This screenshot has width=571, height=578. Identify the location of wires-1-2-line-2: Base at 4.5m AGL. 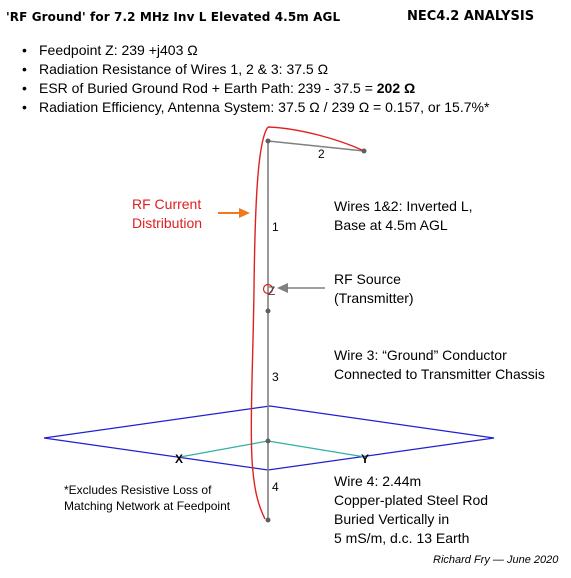
(391, 225).